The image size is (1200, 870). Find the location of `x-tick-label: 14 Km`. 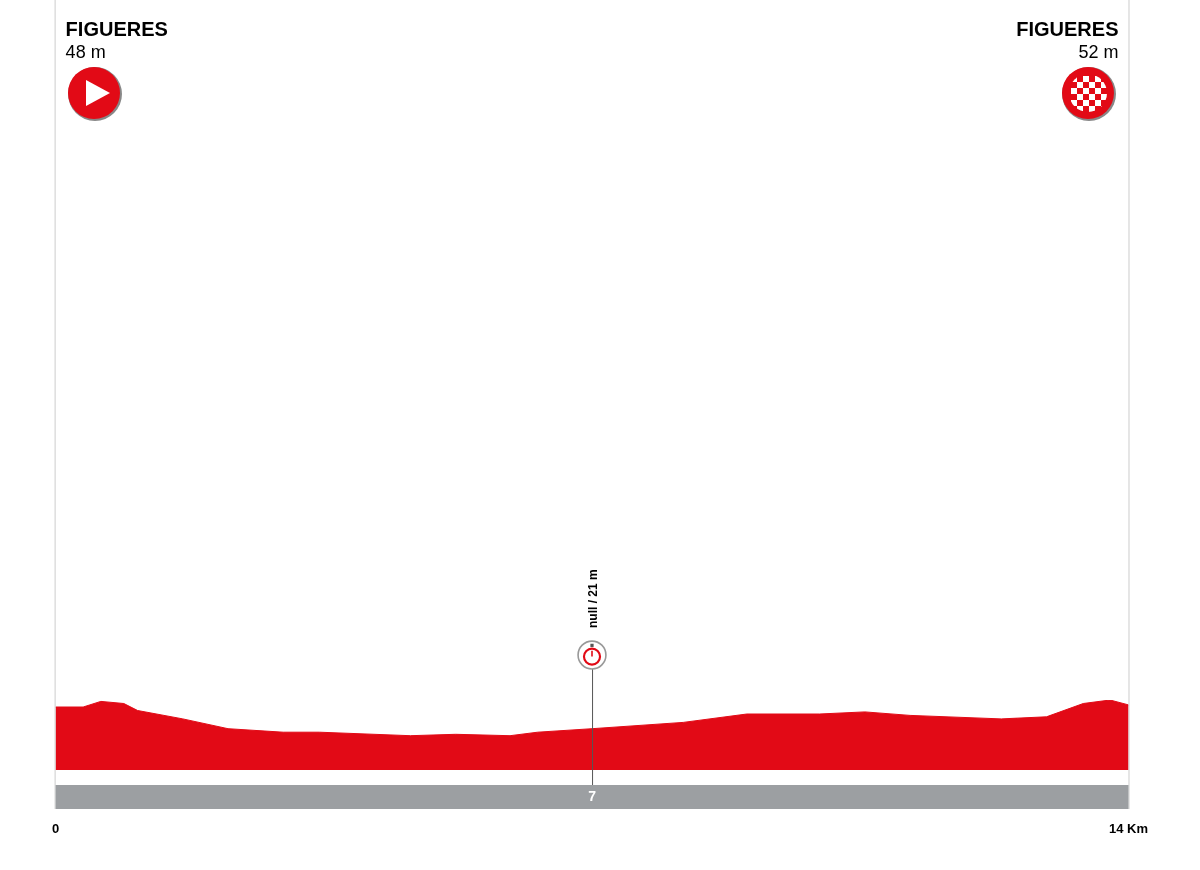

x-tick-label: 14 Km is located at coordinates (1128, 829).